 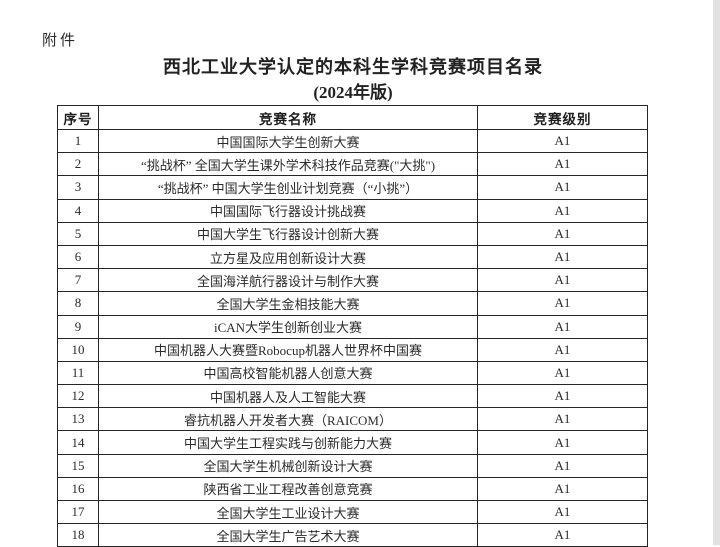 I want to click on table-row: 9 iCAN大学生创新创业大赛 A1, so click(x=352, y=326).